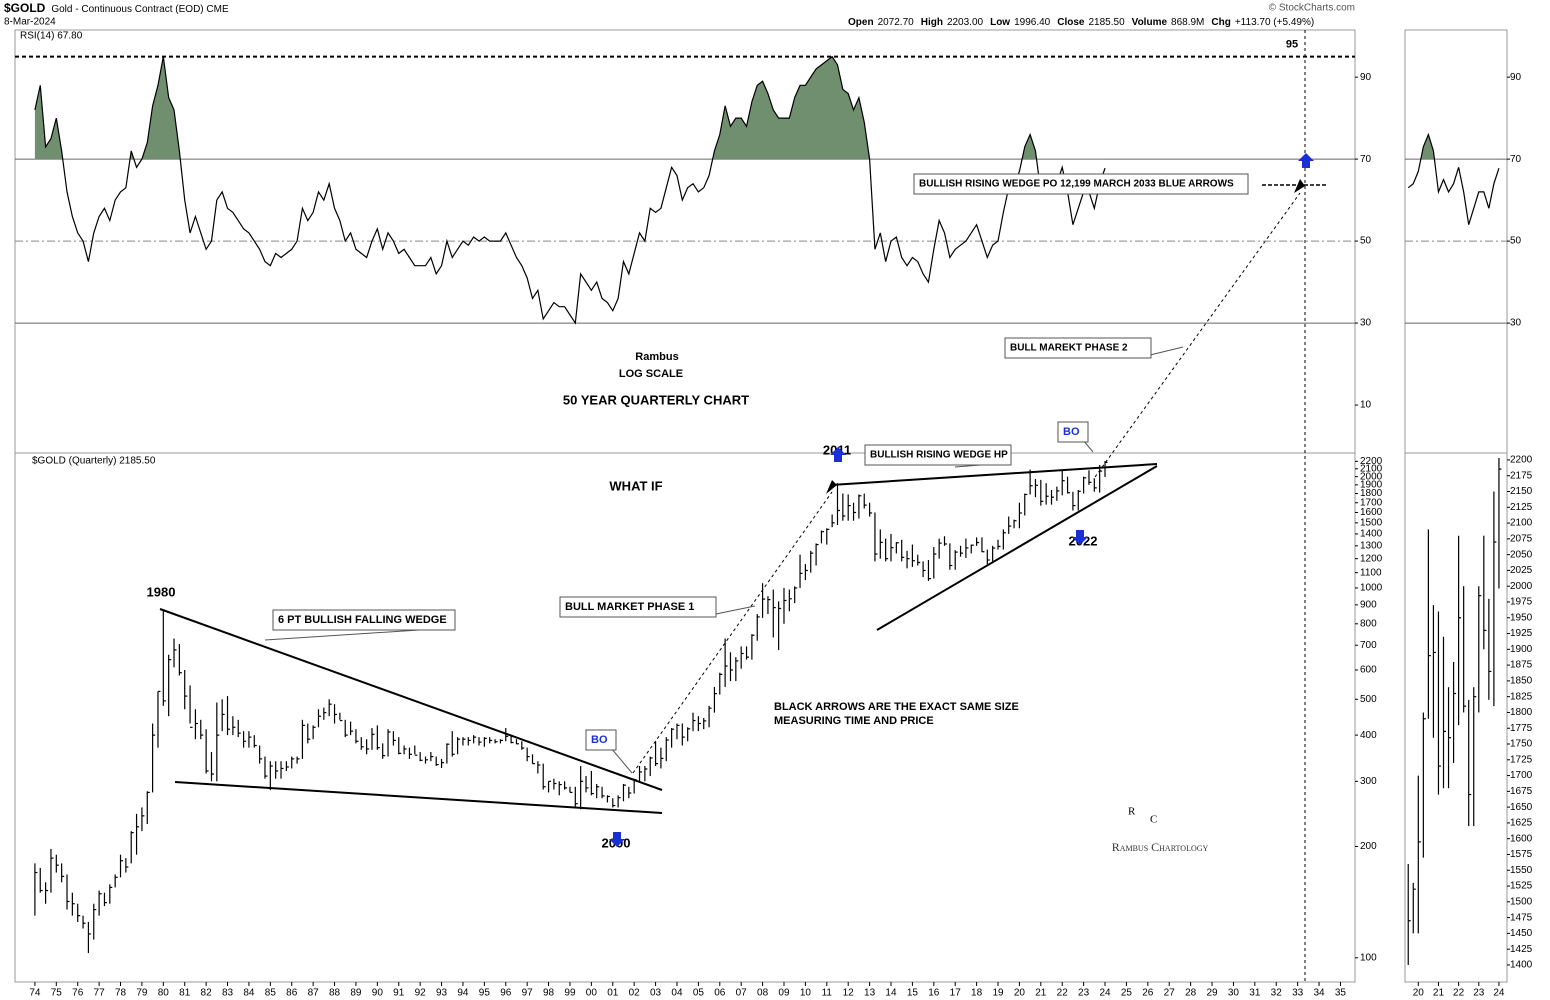 This screenshot has height=1000, width=1550. Describe the element at coordinates (1521, 538) in the screenshot. I see `y-tick-label: 2075` at that location.